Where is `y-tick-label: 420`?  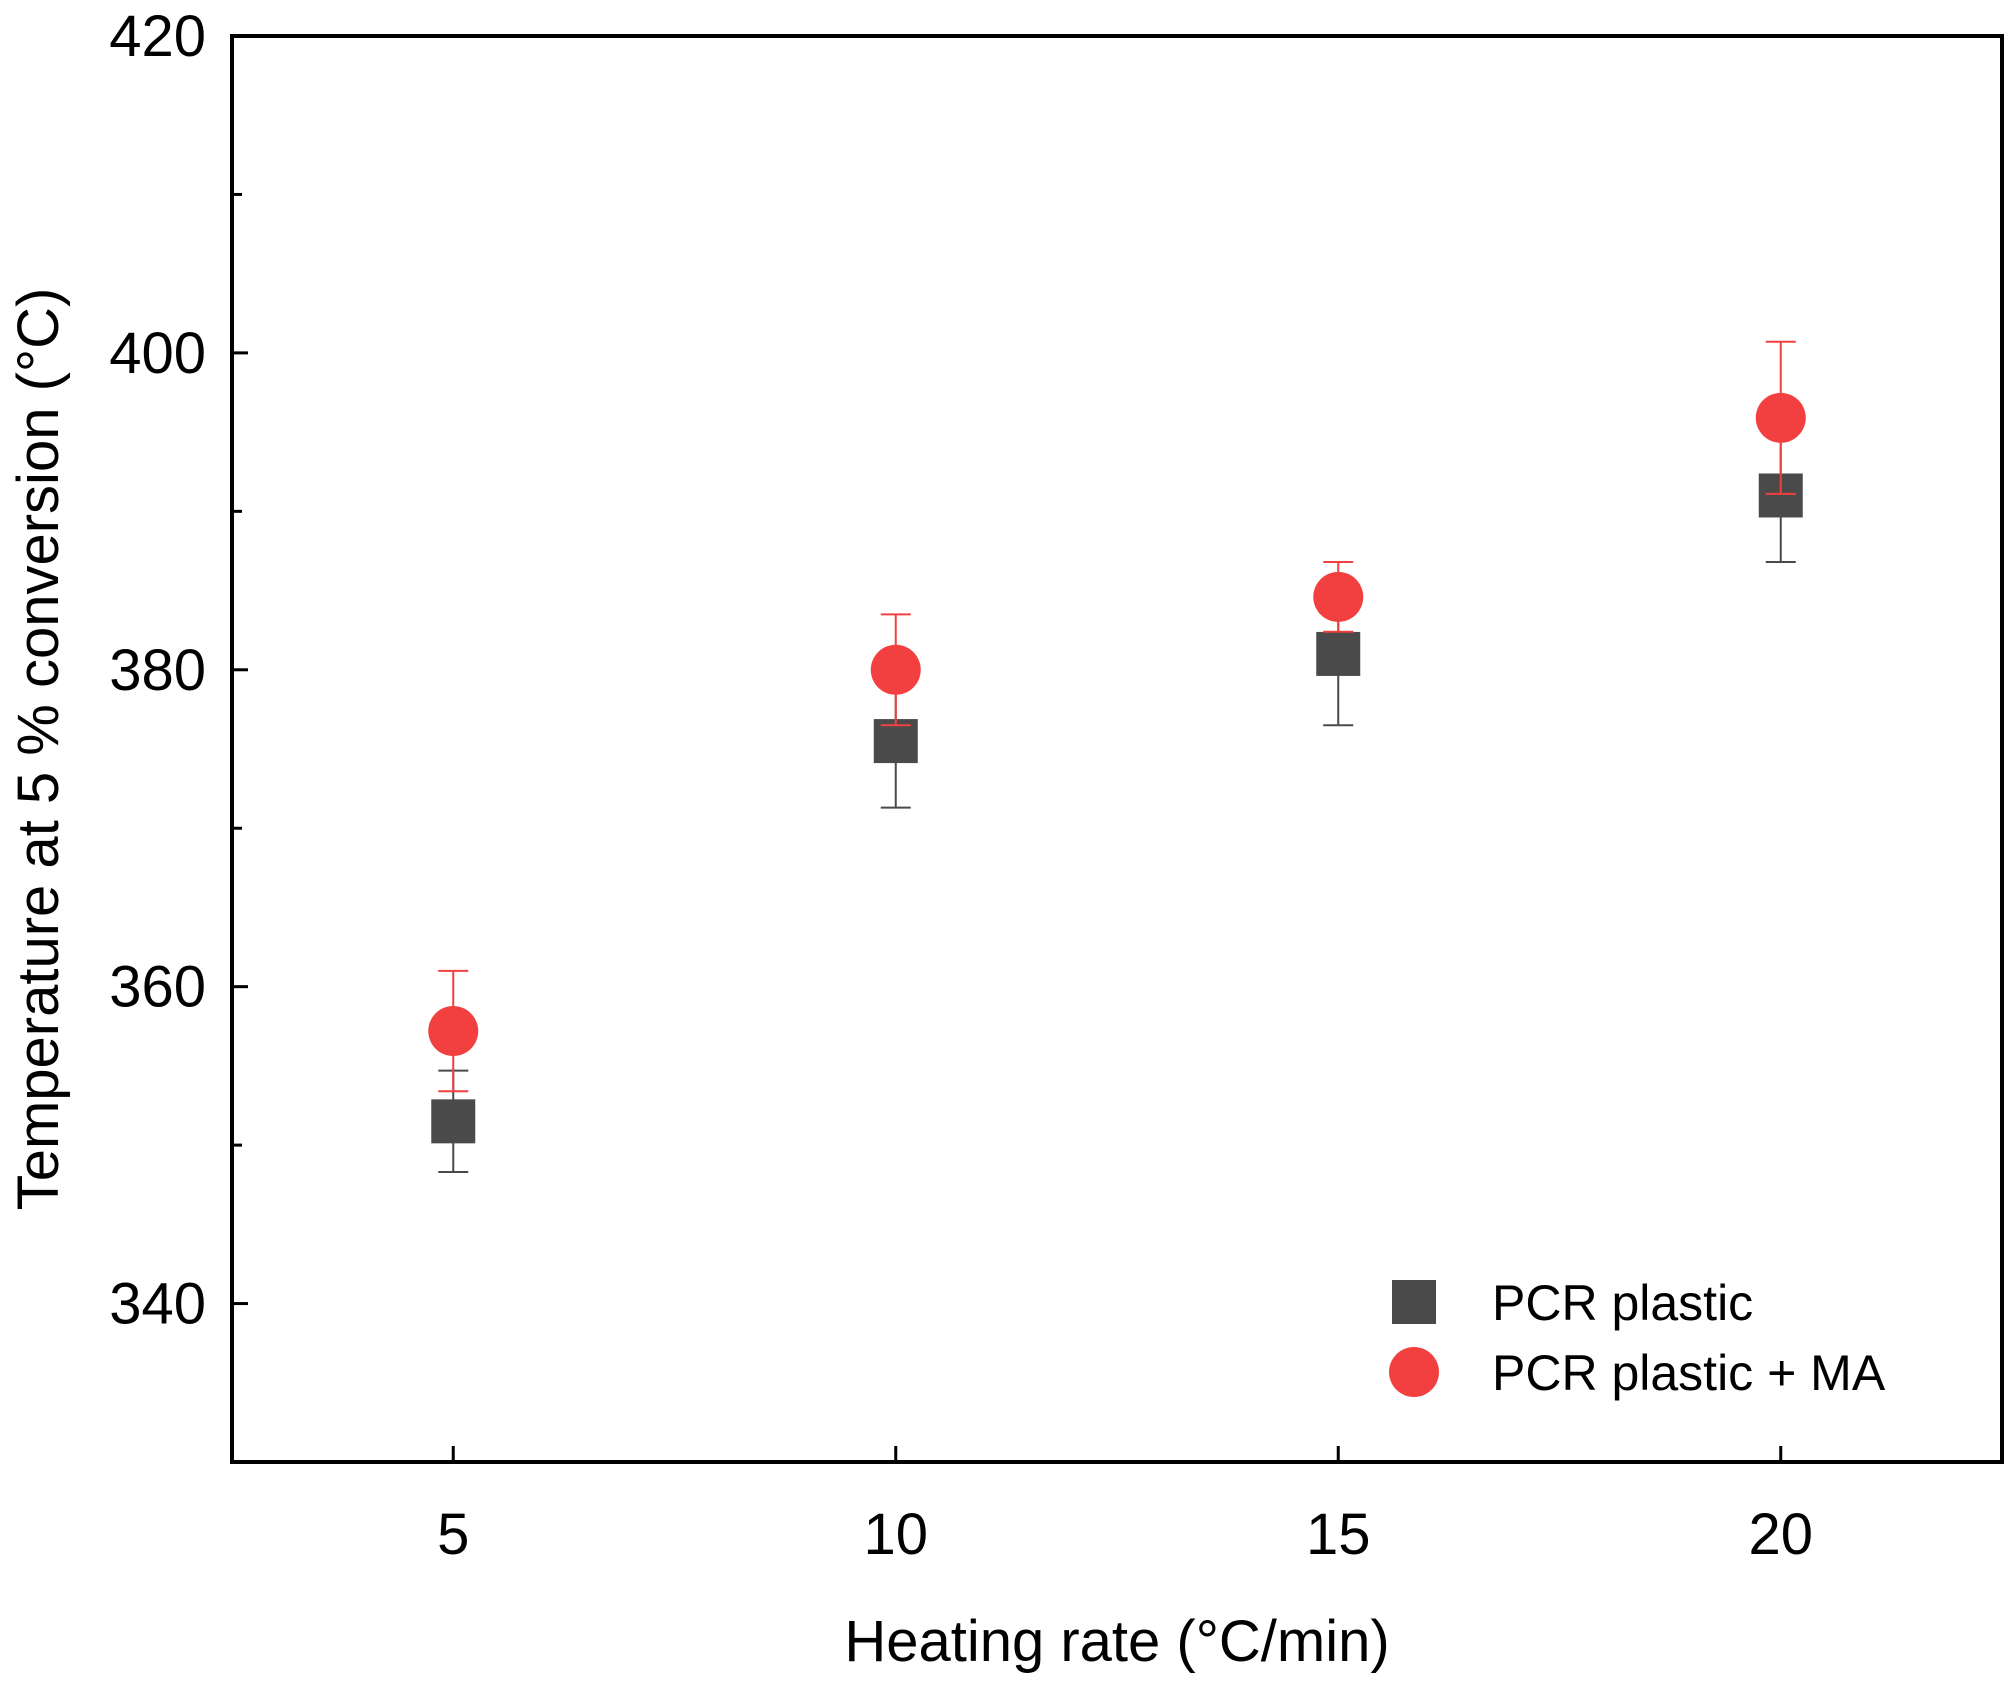
y-tick-label: 420 is located at coordinates (157, 36).